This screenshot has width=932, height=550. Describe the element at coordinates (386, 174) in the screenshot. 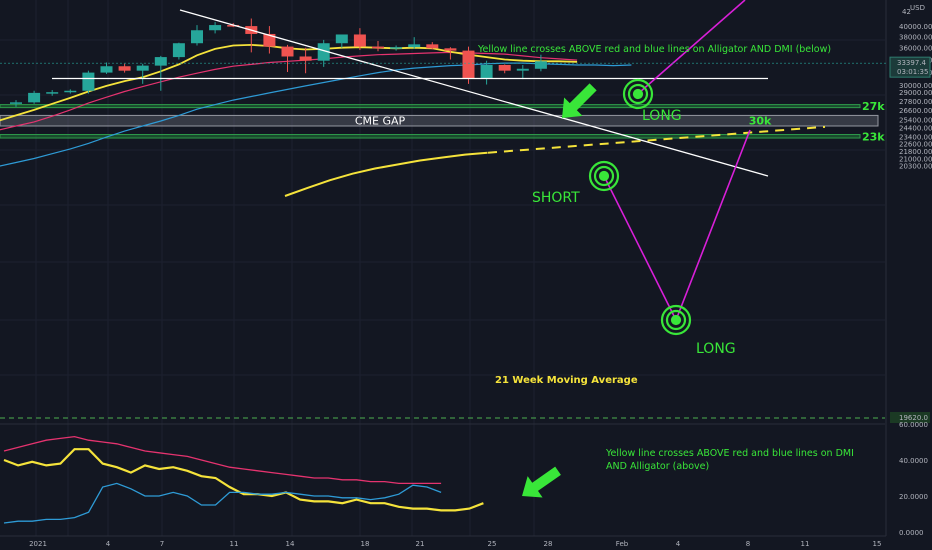

I see `ma21-line` at that location.